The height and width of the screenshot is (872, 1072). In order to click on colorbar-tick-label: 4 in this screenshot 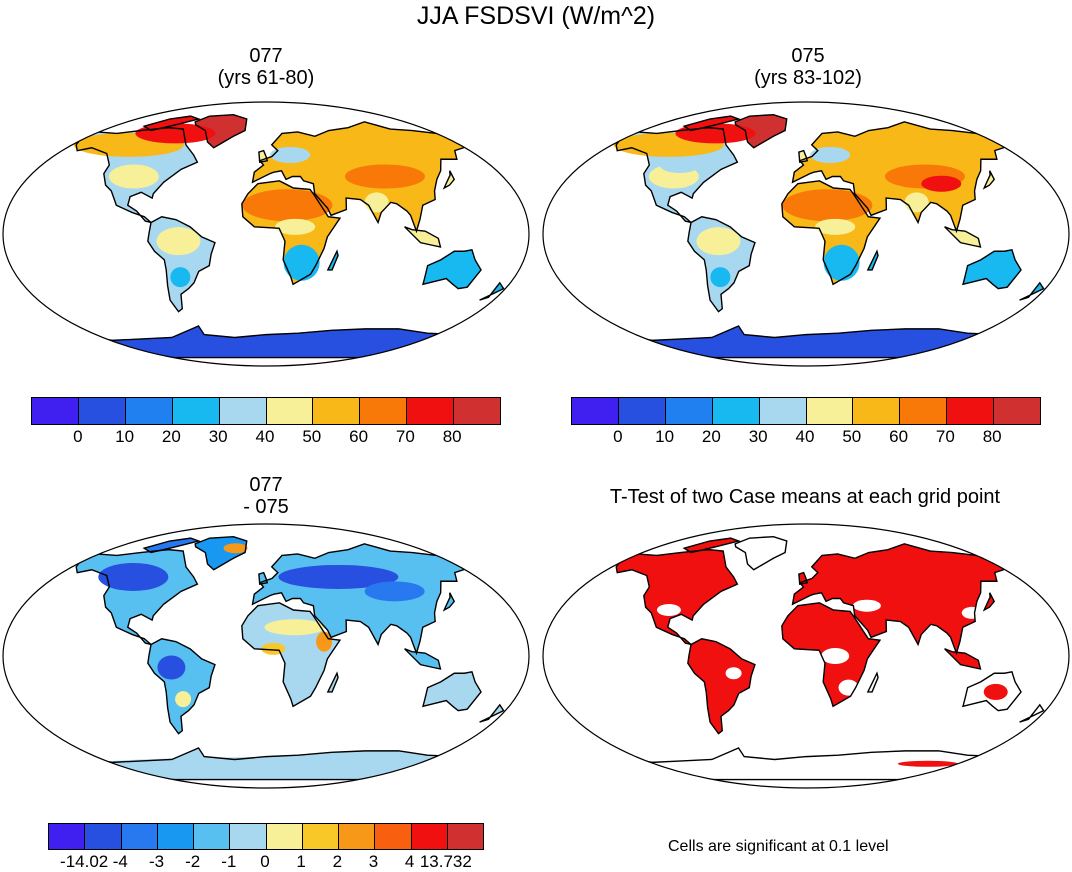, I will do `click(409, 861)`.